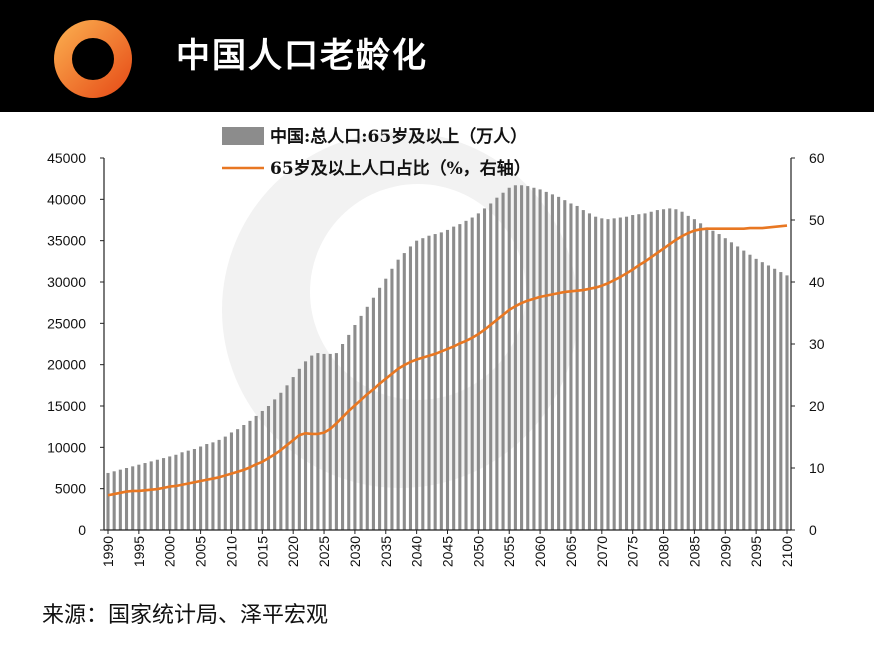 The height and width of the screenshot is (650, 874). I want to click on bar-2003, so click(188, 490).